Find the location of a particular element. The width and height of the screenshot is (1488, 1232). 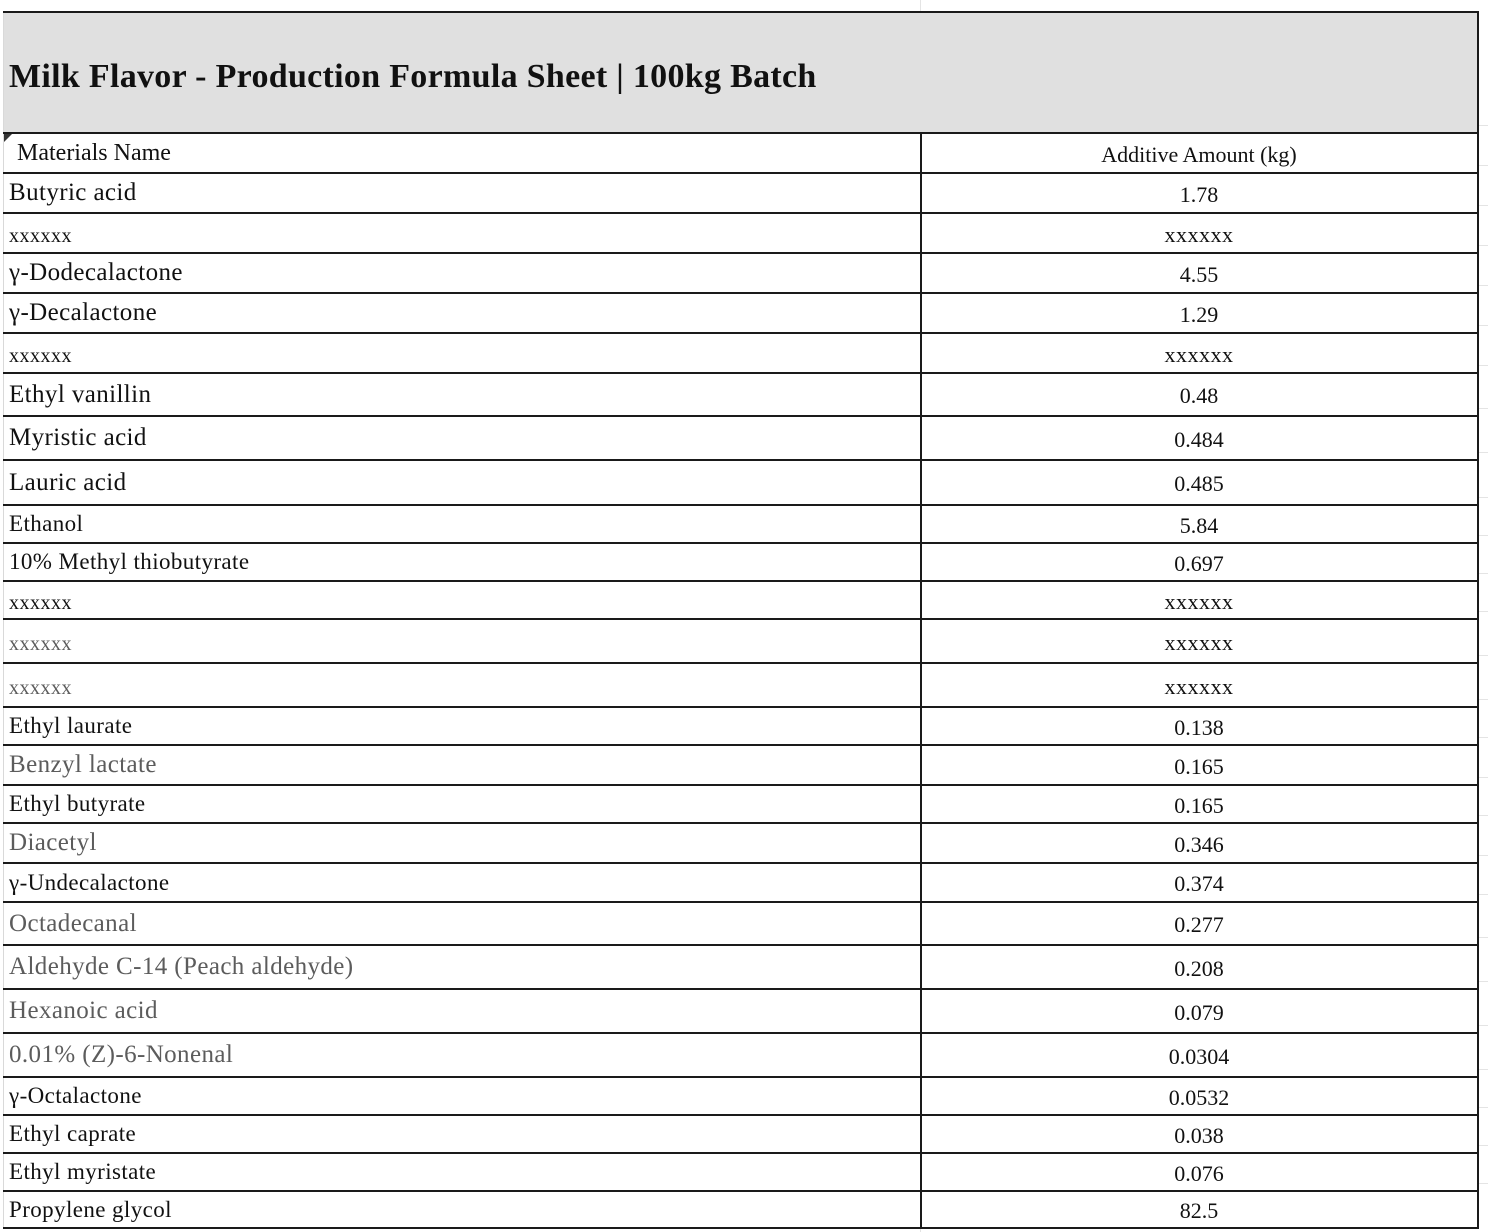

amount-cell: 0.208 is located at coordinates (1199, 966).